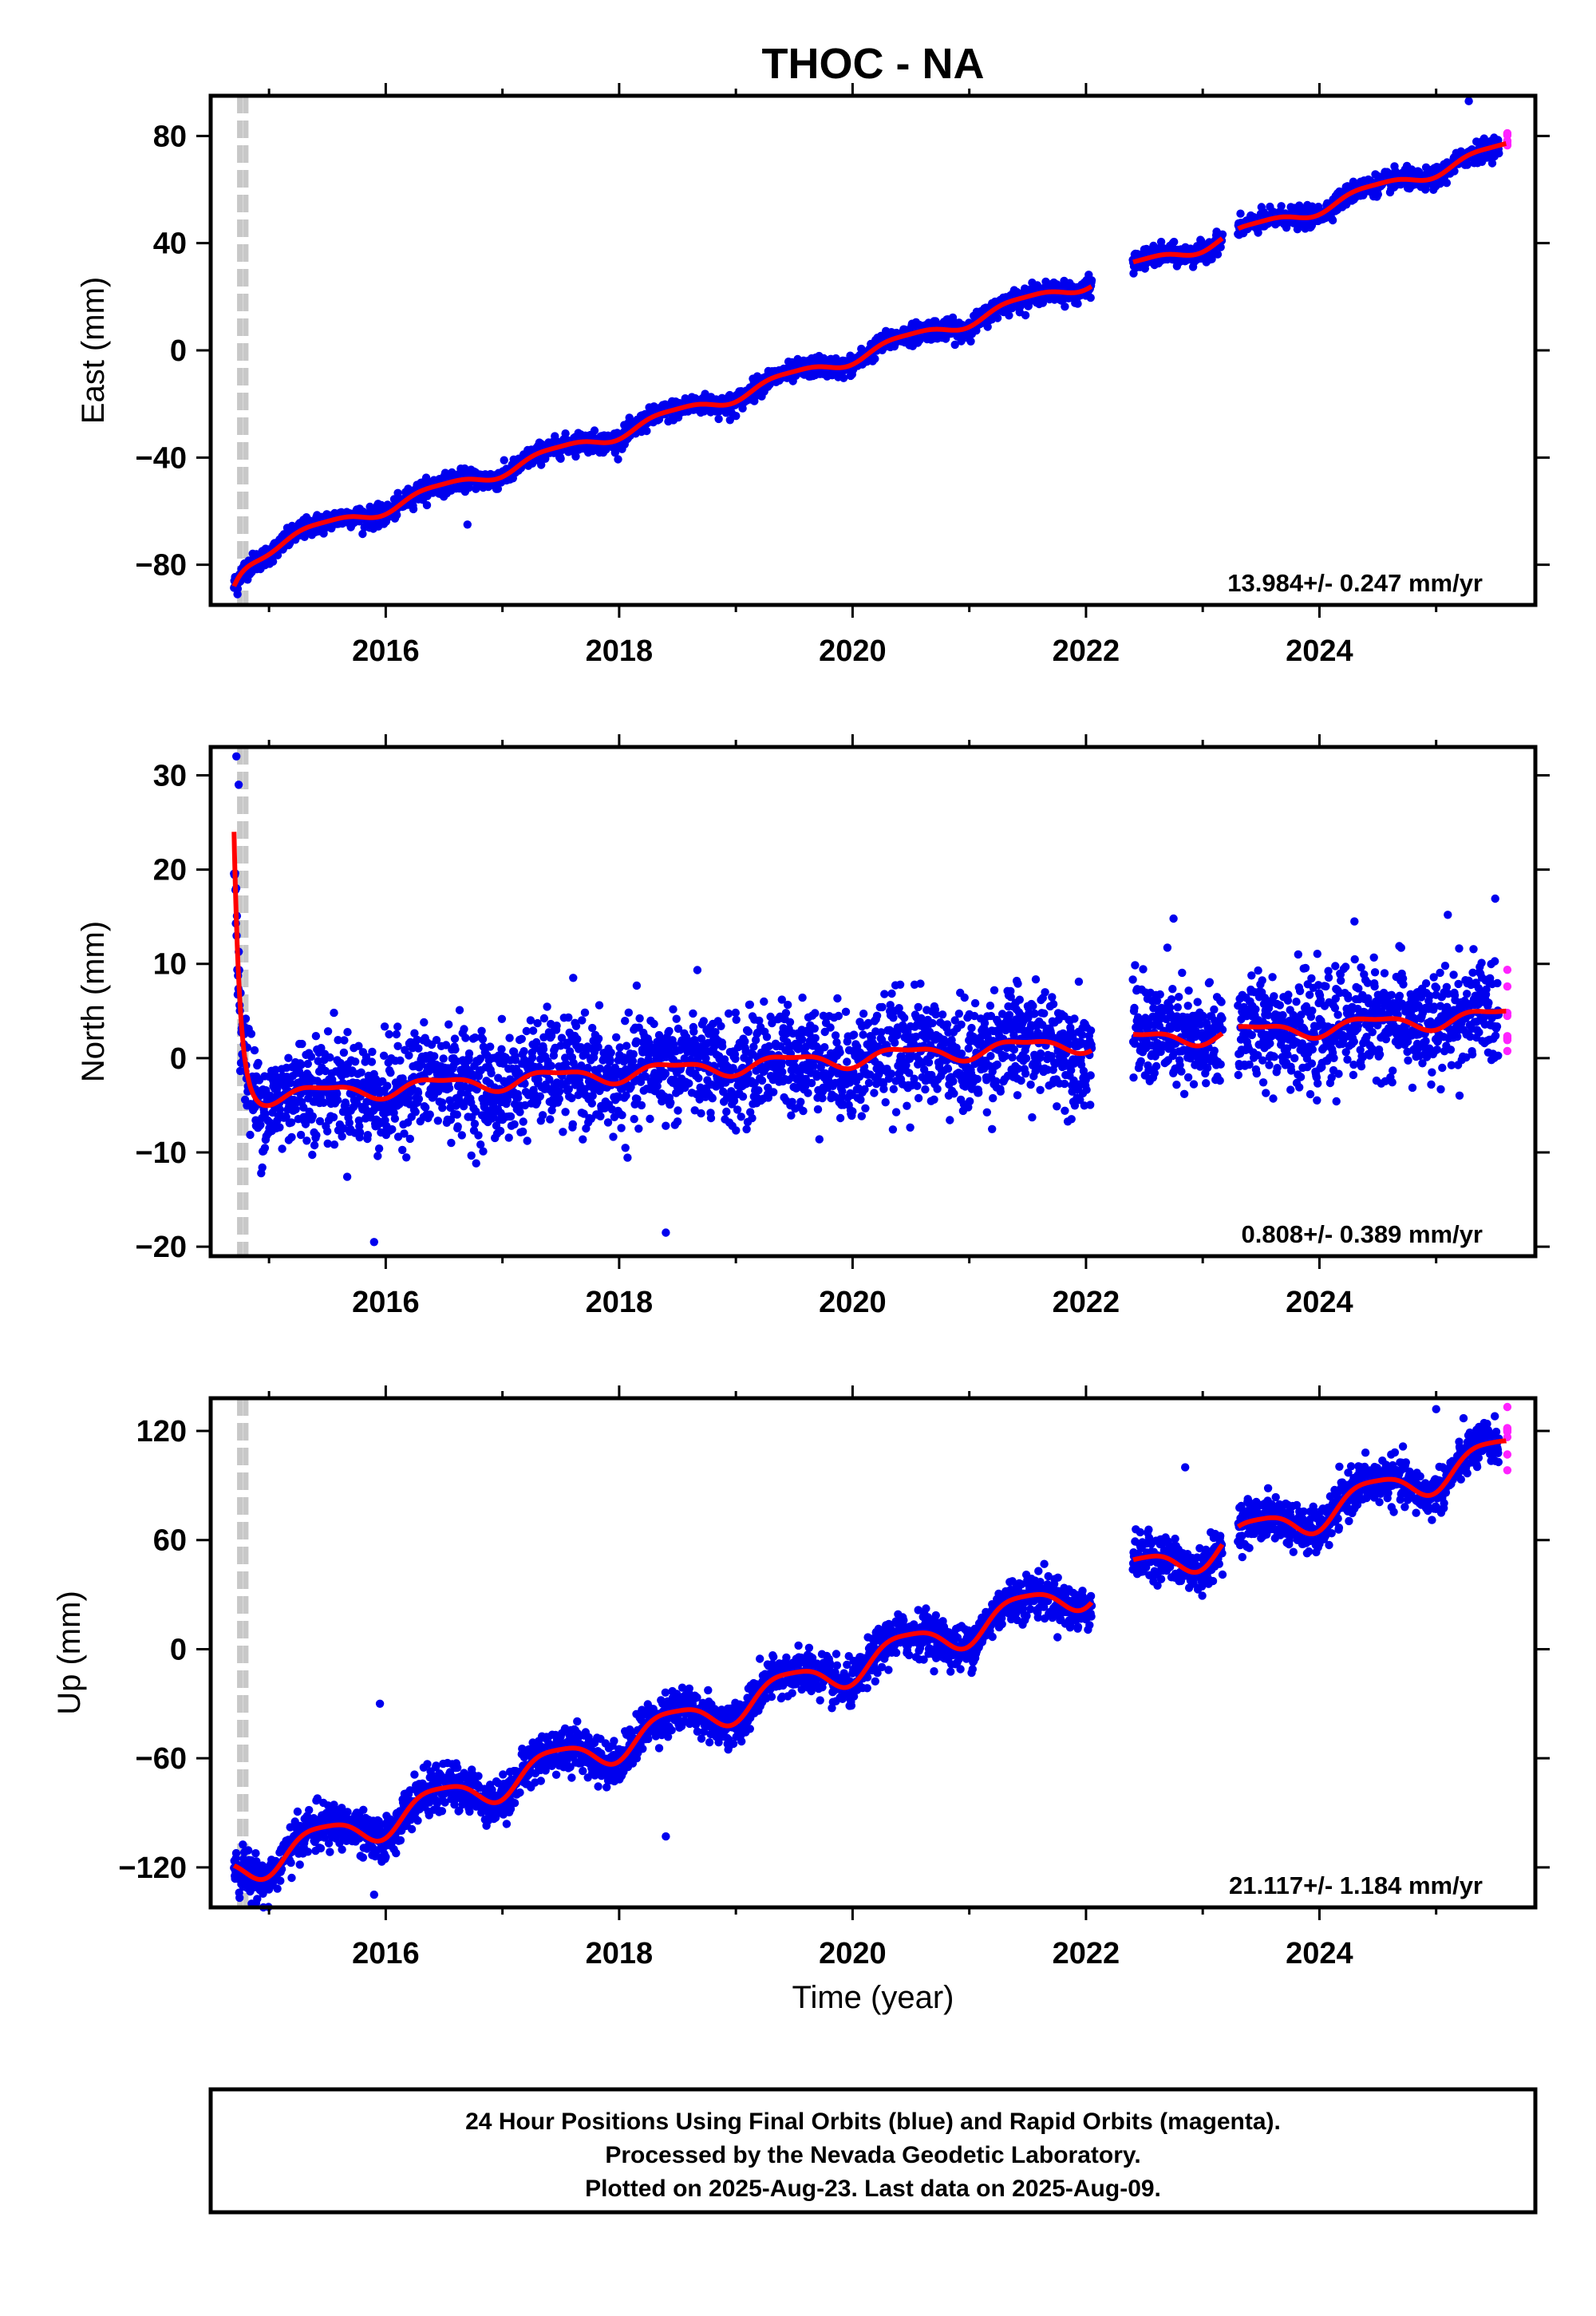 The image size is (1596, 2316). What do you see at coordinates (853, 651) in the screenshot?
I see `east-xtick-label: 2020` at bounding box center [853, 651].